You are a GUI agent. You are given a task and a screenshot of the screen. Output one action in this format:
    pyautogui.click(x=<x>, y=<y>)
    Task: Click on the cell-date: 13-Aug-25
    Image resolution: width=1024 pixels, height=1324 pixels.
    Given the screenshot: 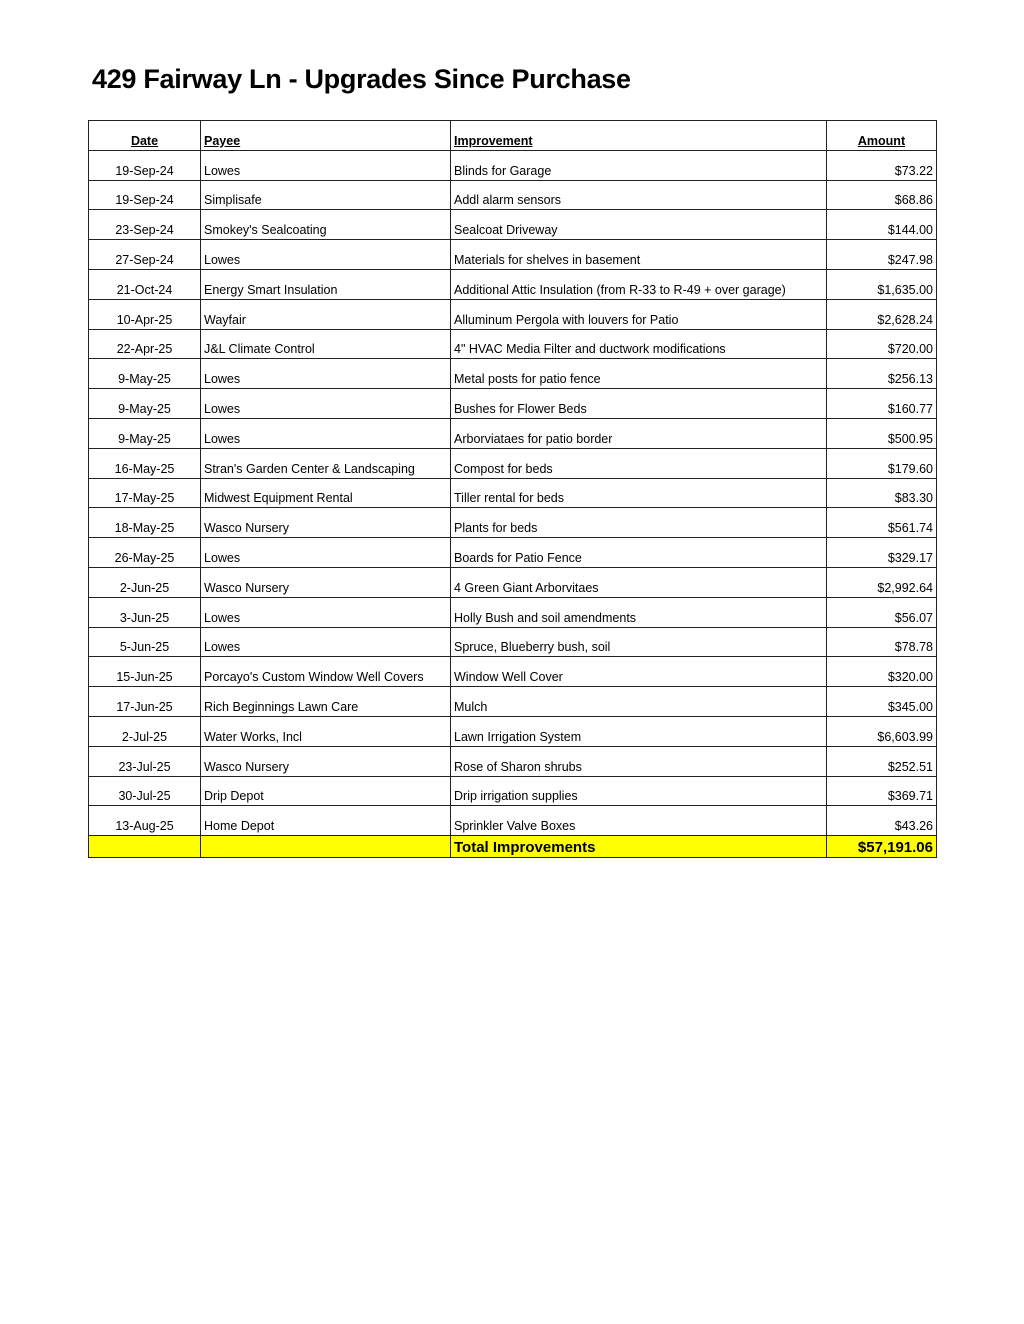 What is the action you would take?
    pyautogui.click(x=144, y=821)
    